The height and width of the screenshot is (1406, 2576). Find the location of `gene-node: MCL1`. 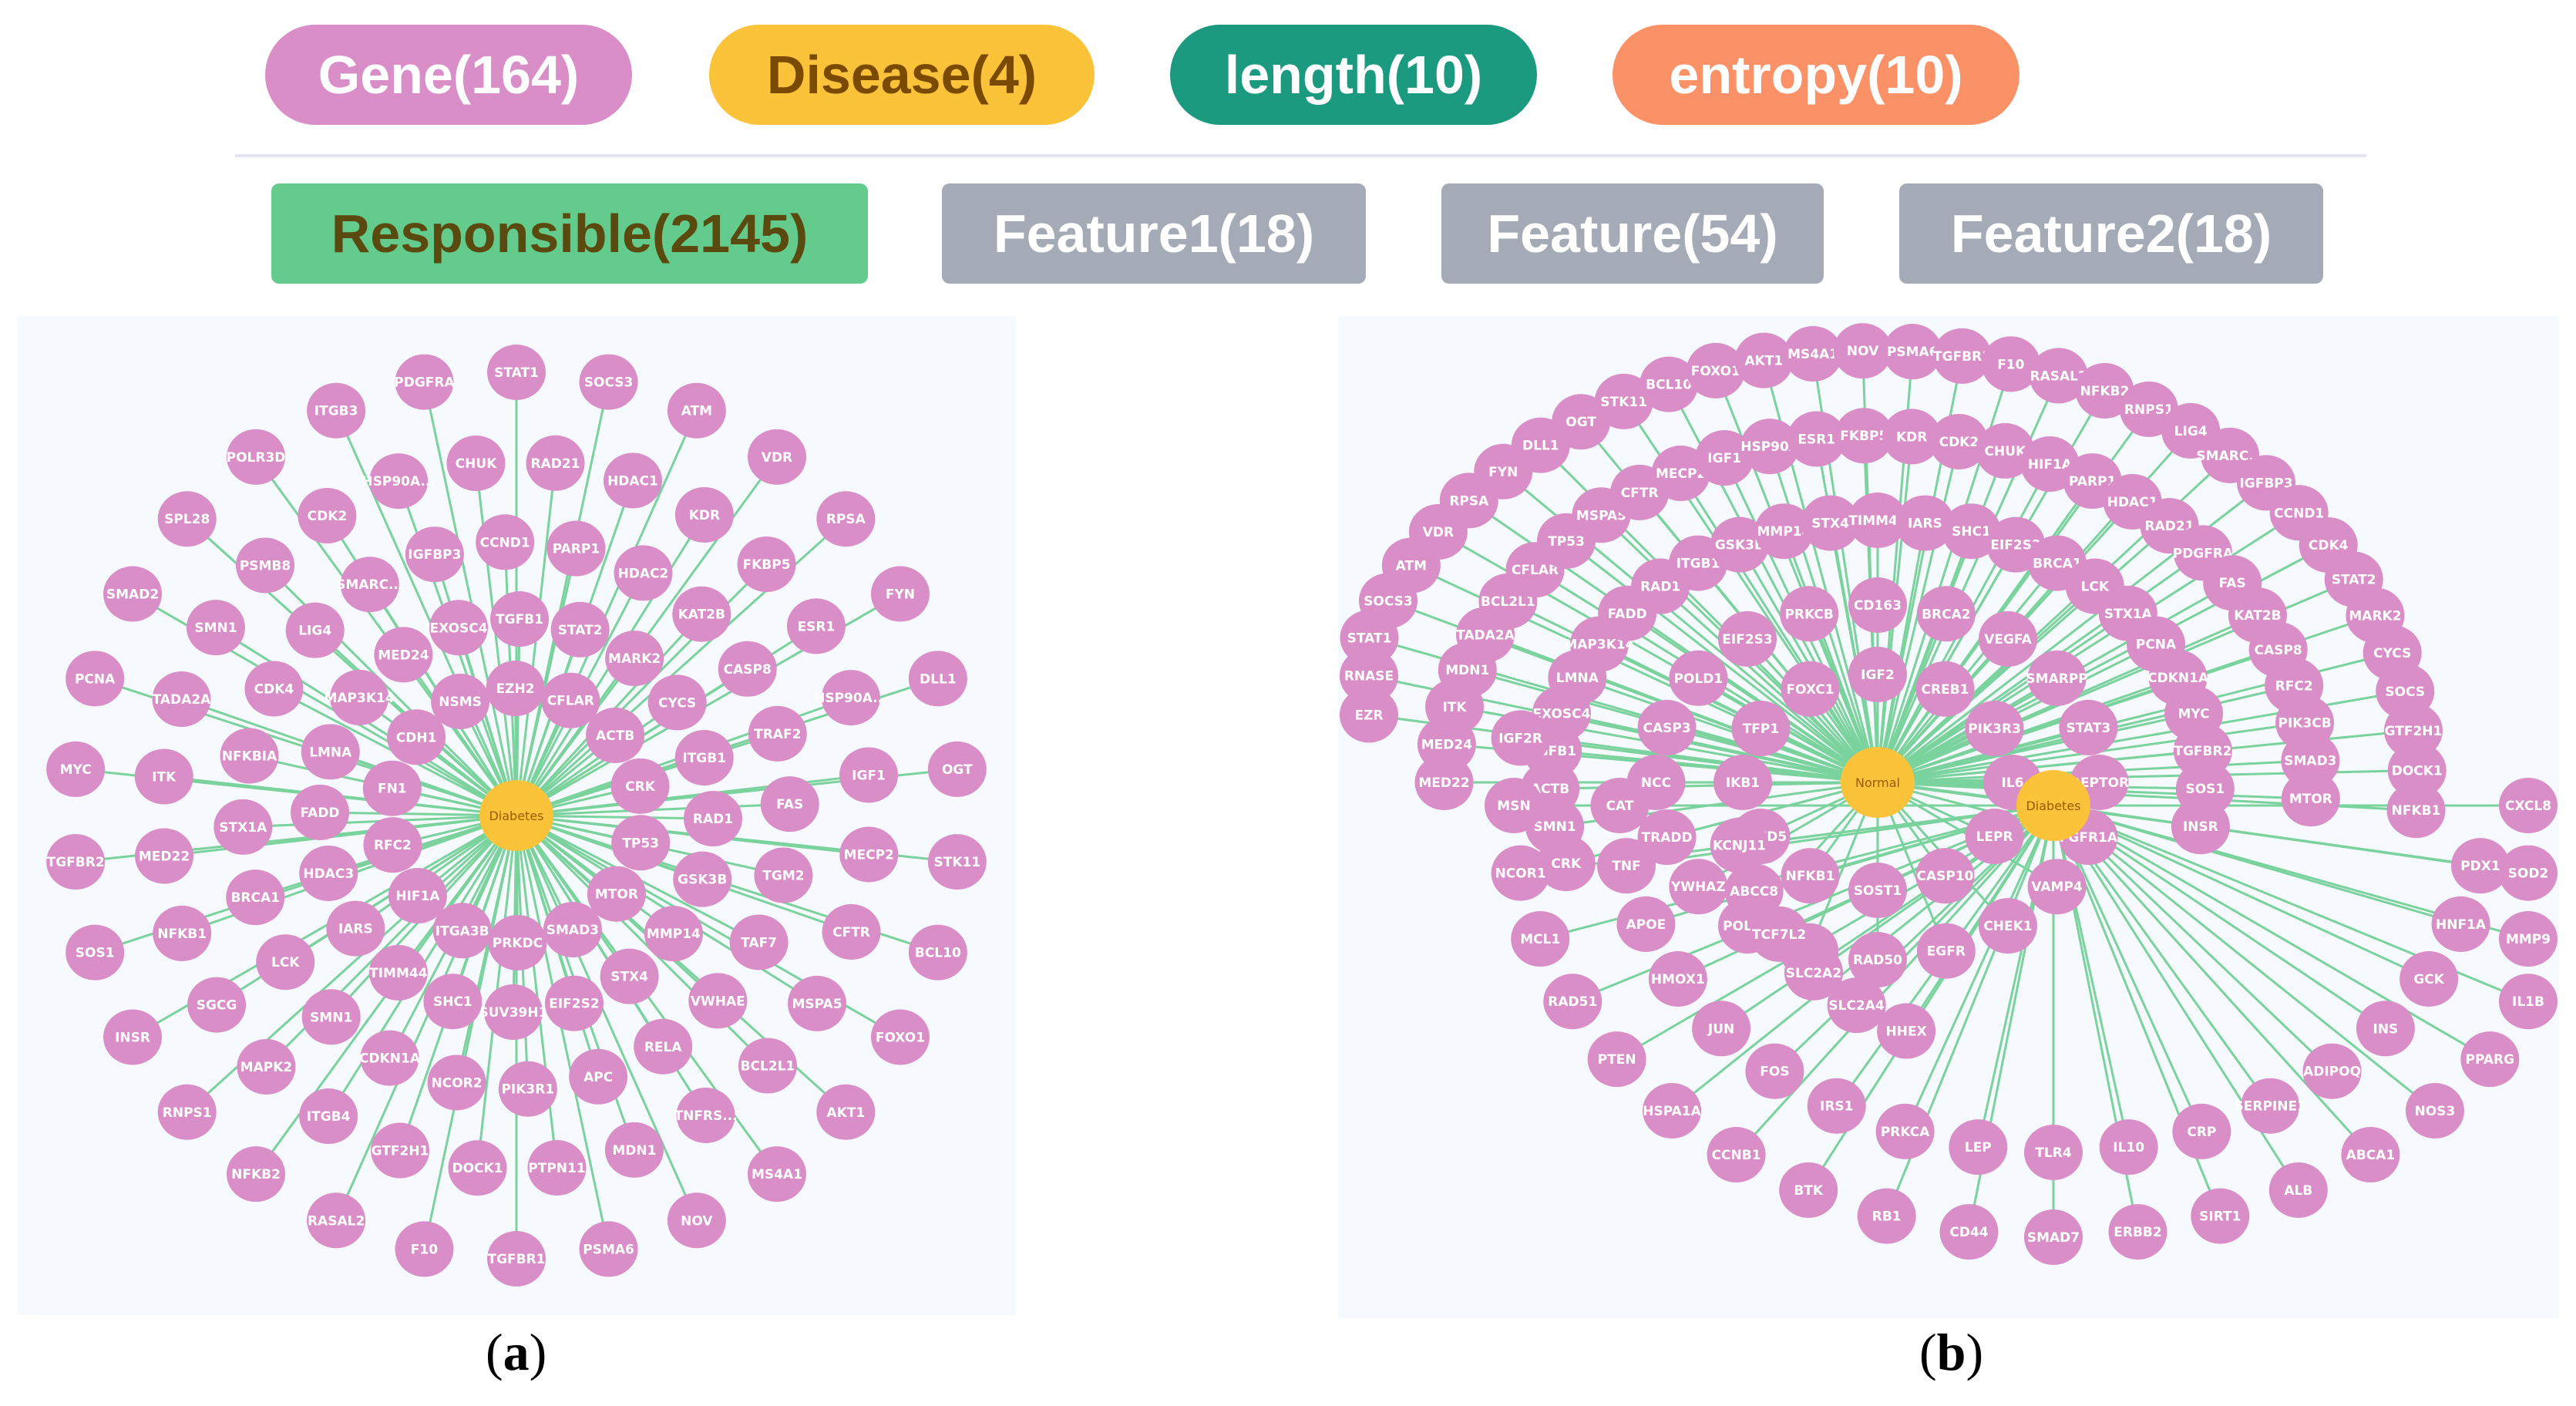

gene-node: MCL1 is located at coordinates (1540, 939).